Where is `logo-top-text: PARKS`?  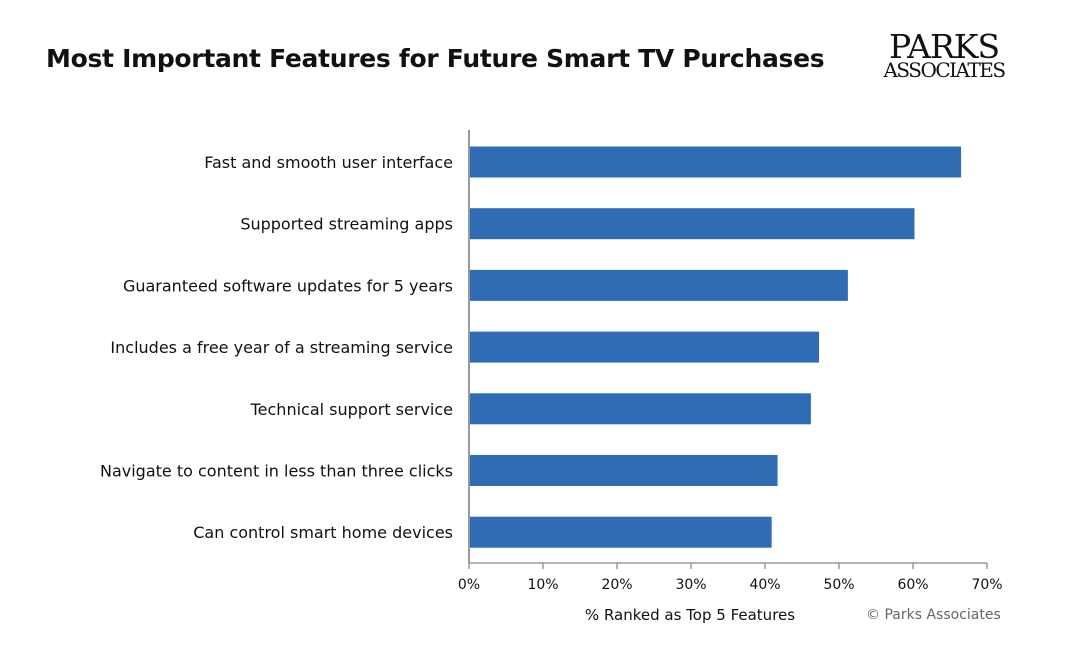 logo-top-text: PARKS is located at coordinates (944, 46).